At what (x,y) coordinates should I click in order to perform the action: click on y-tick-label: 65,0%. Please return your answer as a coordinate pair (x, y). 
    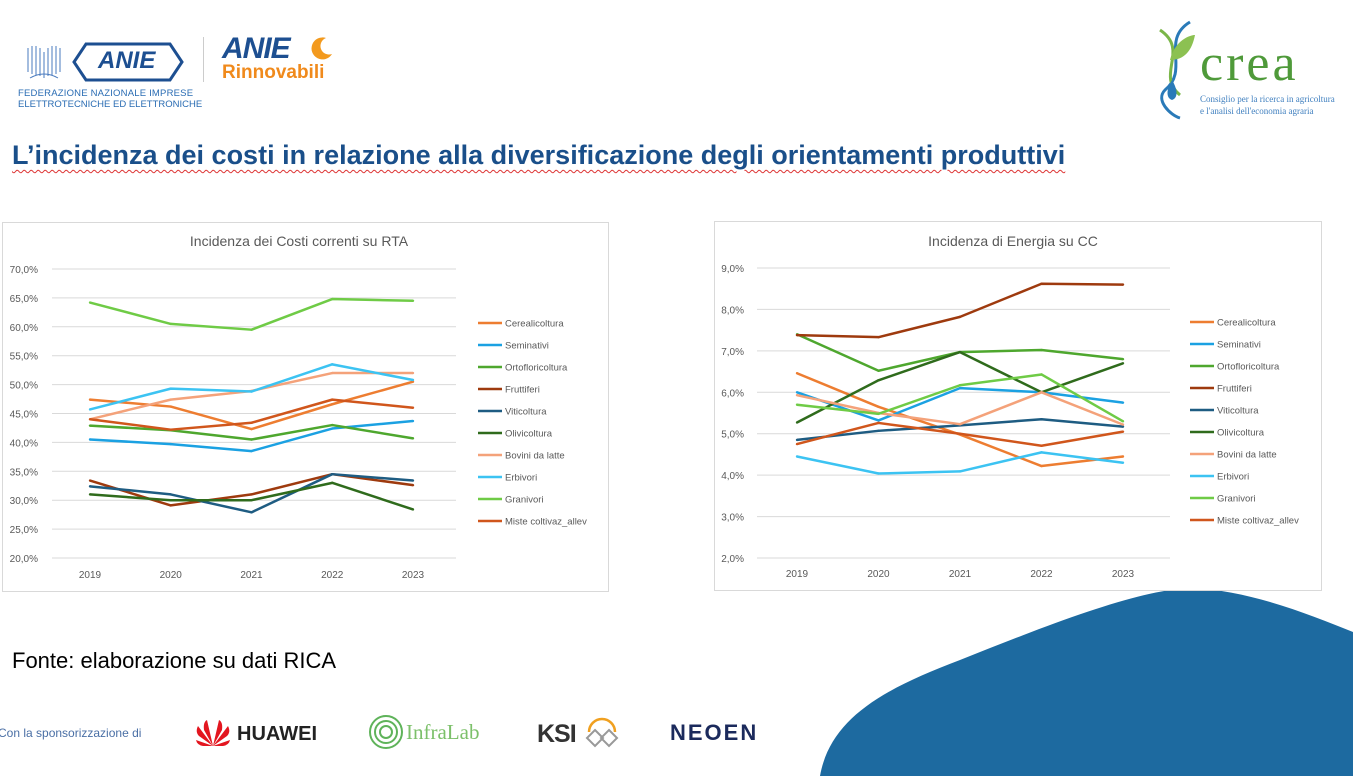
    Looking at the image, I should click on (24, 299).